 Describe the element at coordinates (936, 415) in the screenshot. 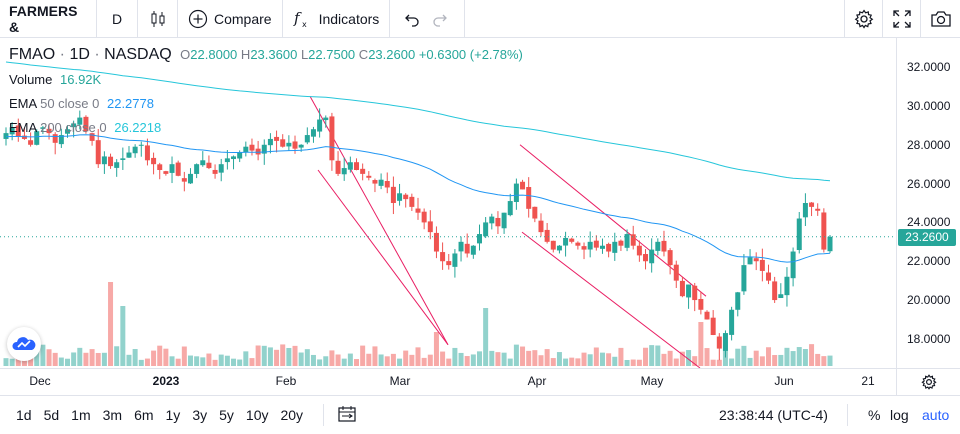

I see `auto-scale-toggle: auto` at that location.